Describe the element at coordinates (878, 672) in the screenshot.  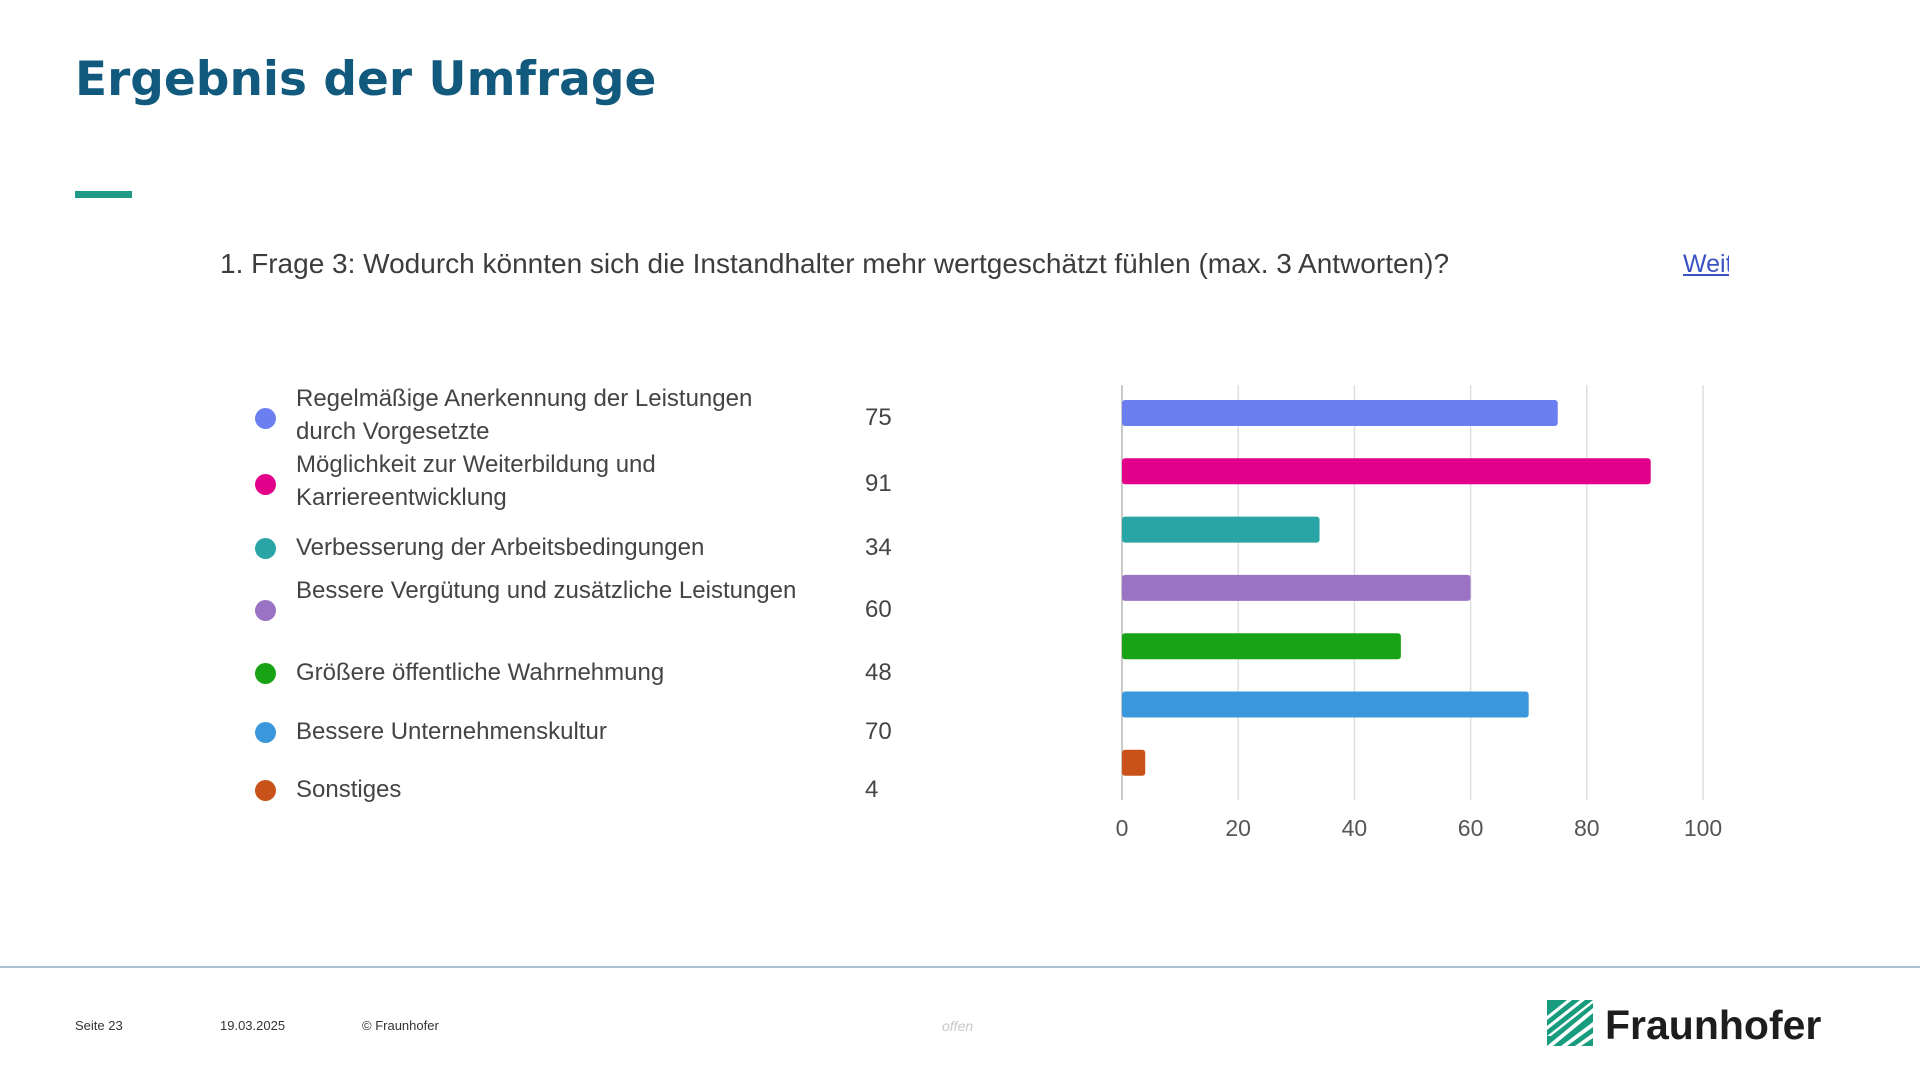
I see `legend-value: 48` at that location.